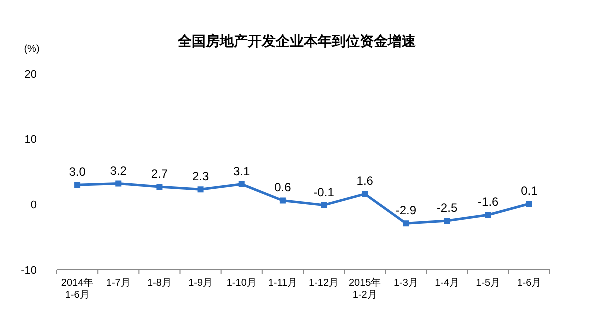 Image resolution: width=594 pixels, height=323 pixels. Describe the element at coordinates (241, 283) in the screenshot. I see `x-tick-label: 1-10月` at that location.